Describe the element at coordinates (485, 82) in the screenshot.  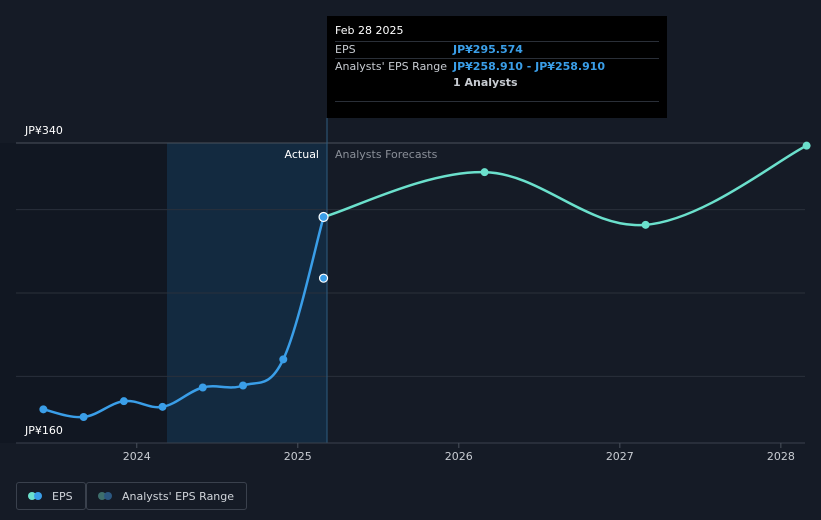
I see `tooltip-analysts-value: 1 Analysts` at that location.